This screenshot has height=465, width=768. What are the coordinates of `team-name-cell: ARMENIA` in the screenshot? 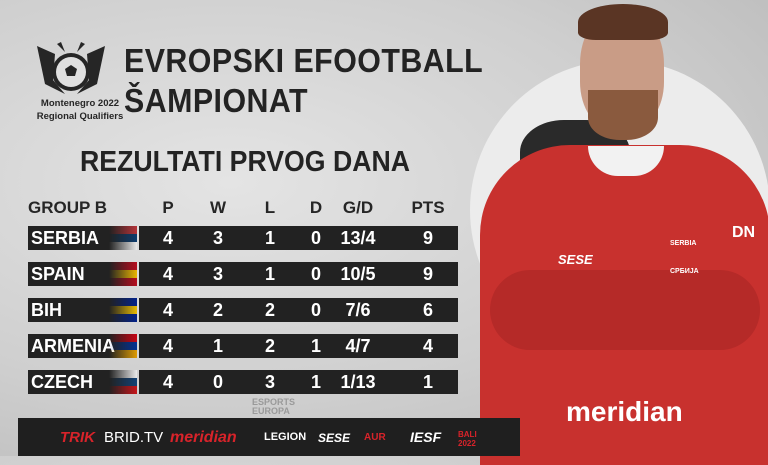 It's located at (82, 346).